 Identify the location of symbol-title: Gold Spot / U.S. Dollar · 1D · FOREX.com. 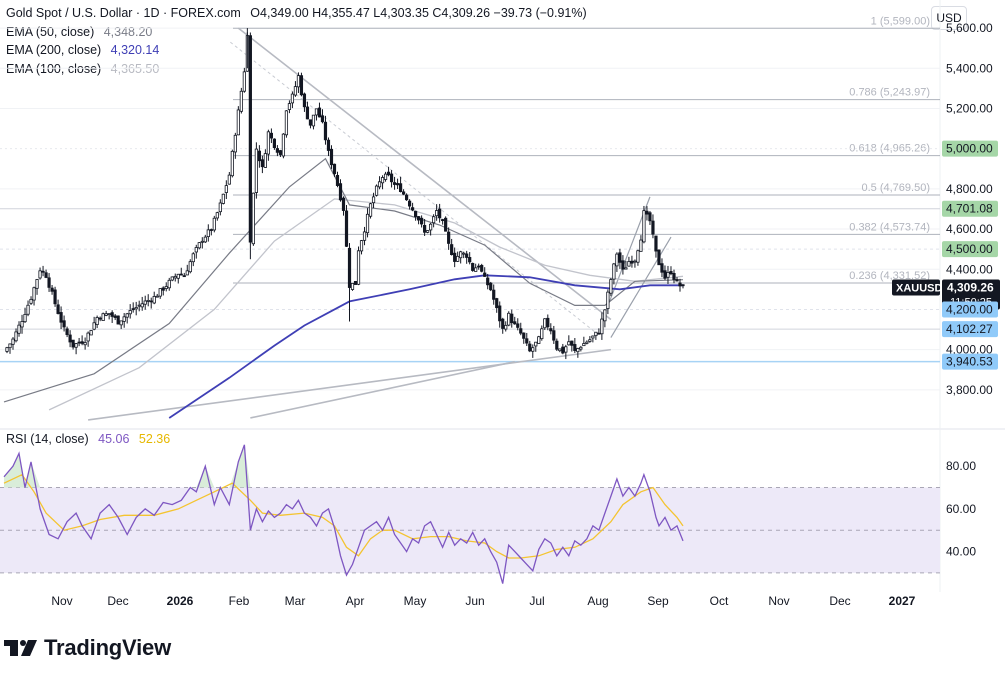
(123, 13).